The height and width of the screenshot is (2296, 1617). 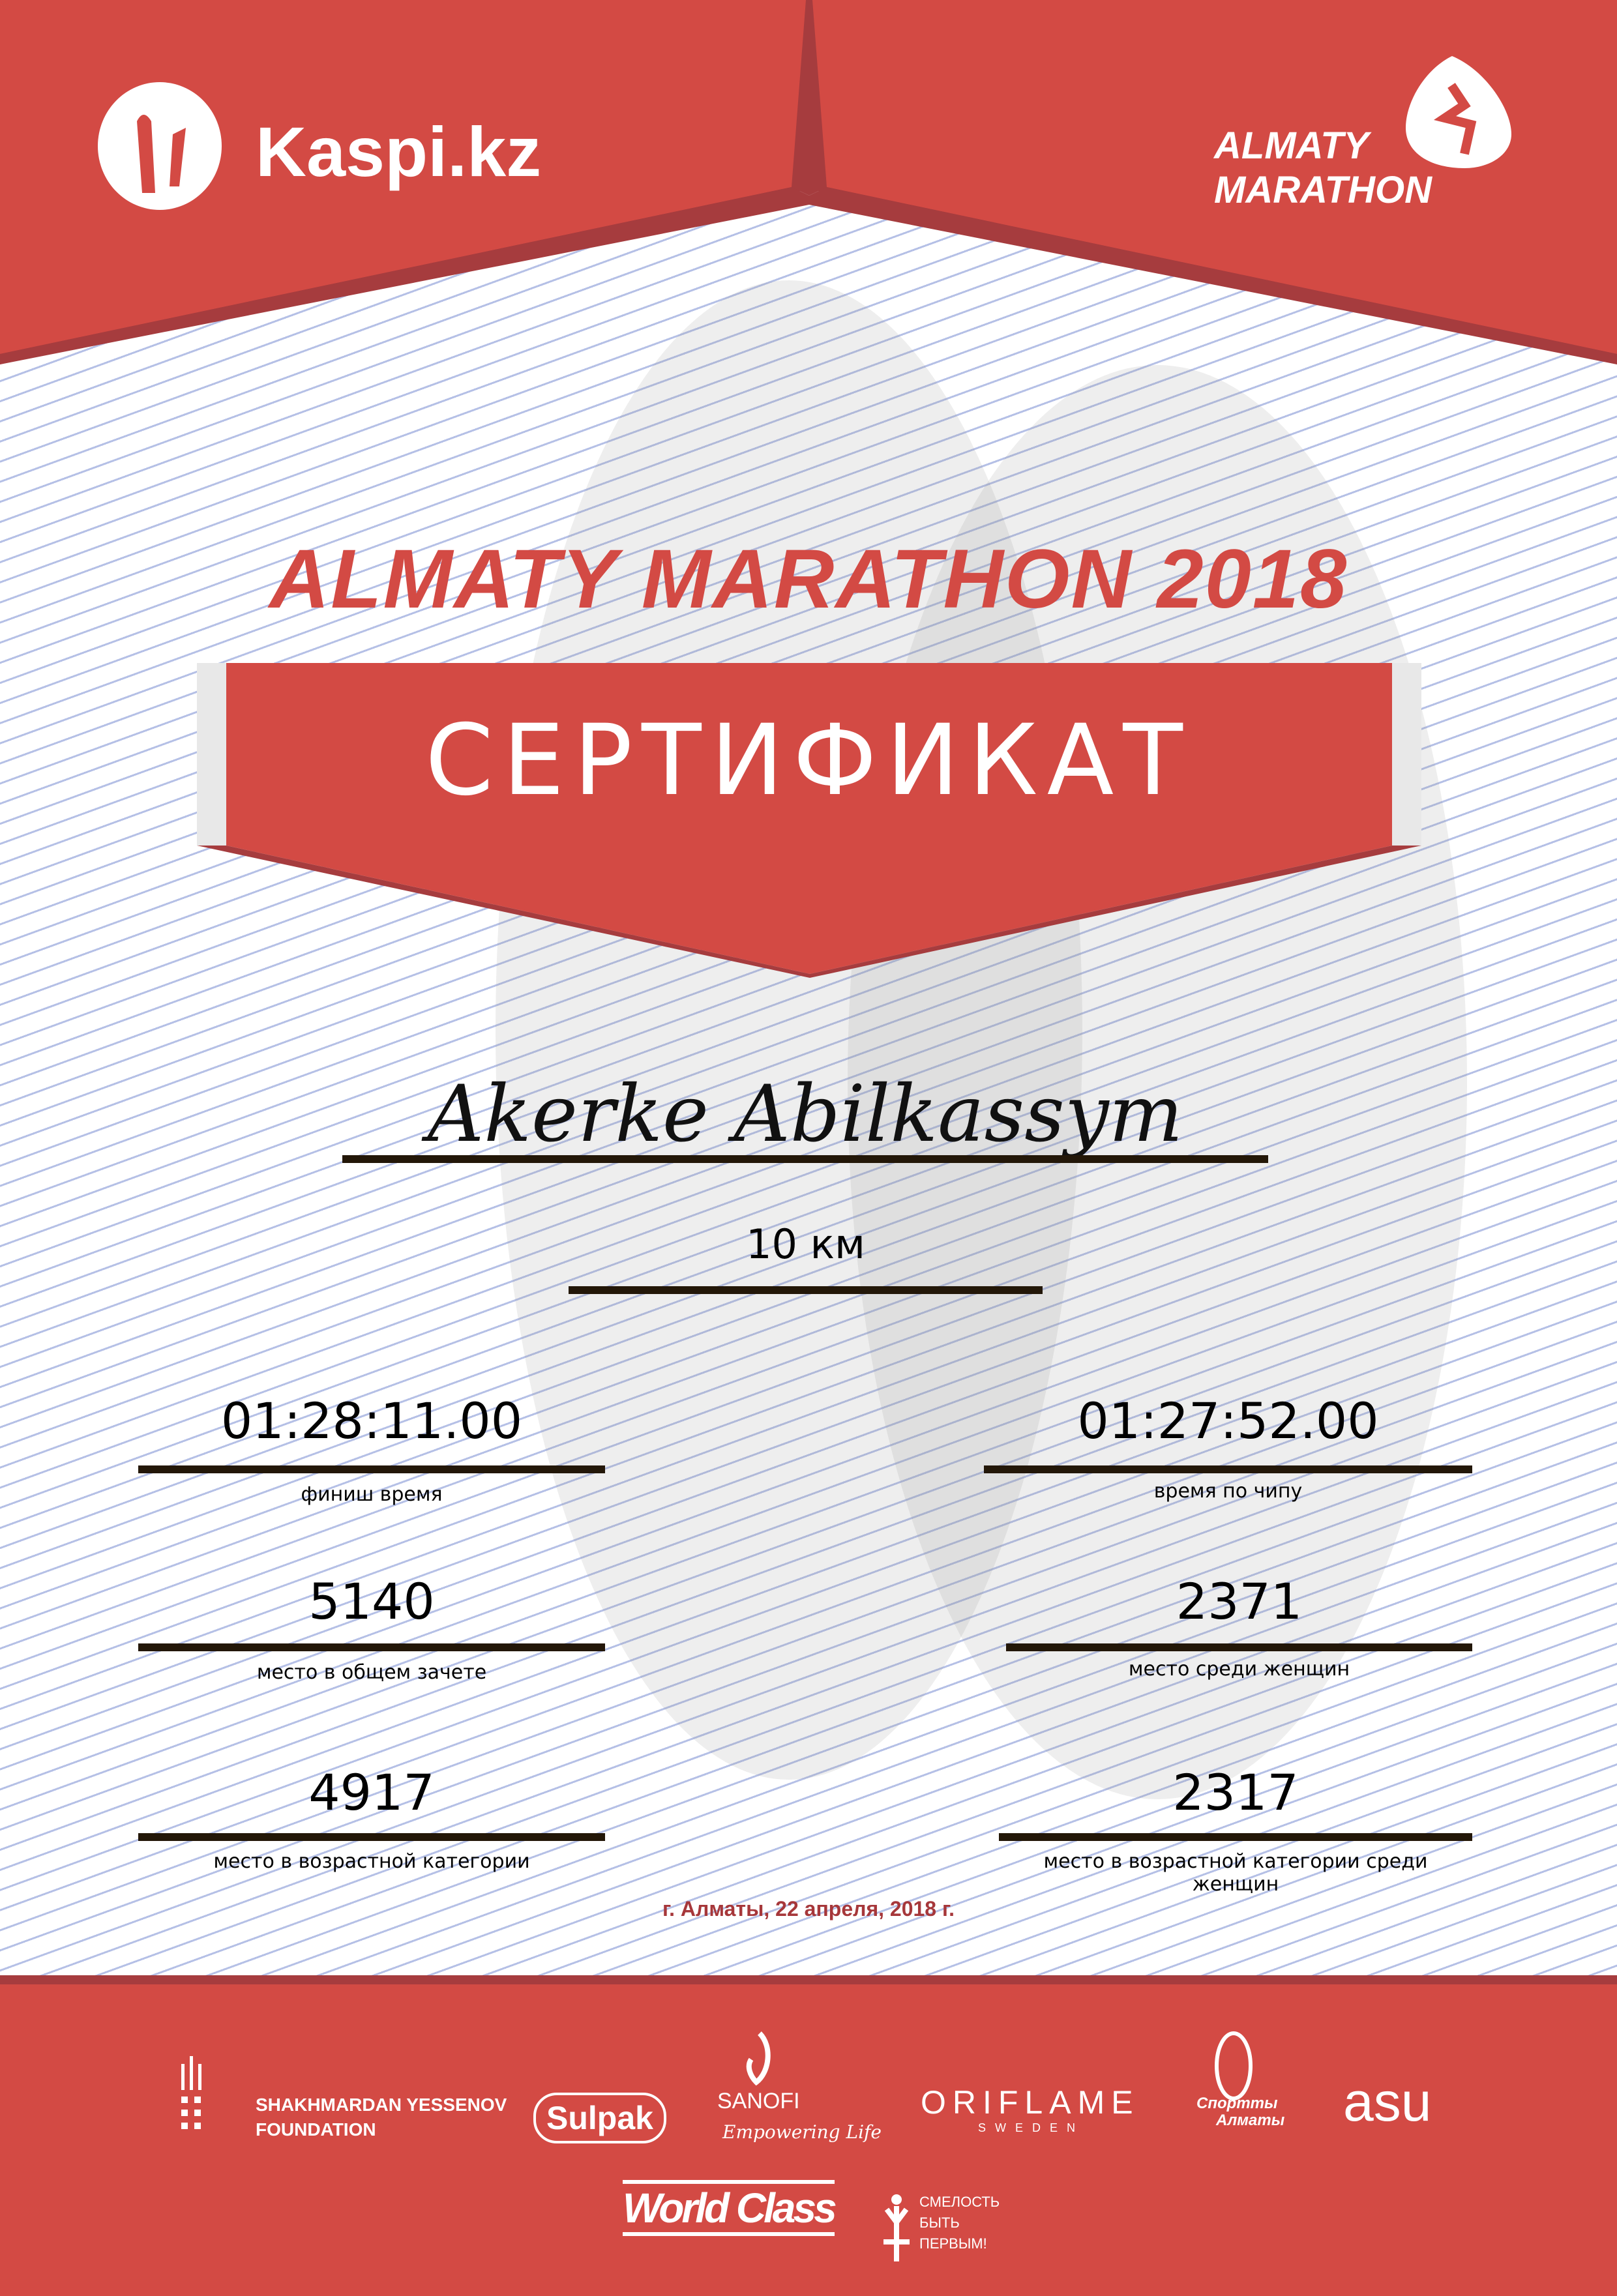 What do you see at coordinates (1235, 1837) in the screenshot?
I see `age-women-place-line` at bounding box center [1235, 1837].